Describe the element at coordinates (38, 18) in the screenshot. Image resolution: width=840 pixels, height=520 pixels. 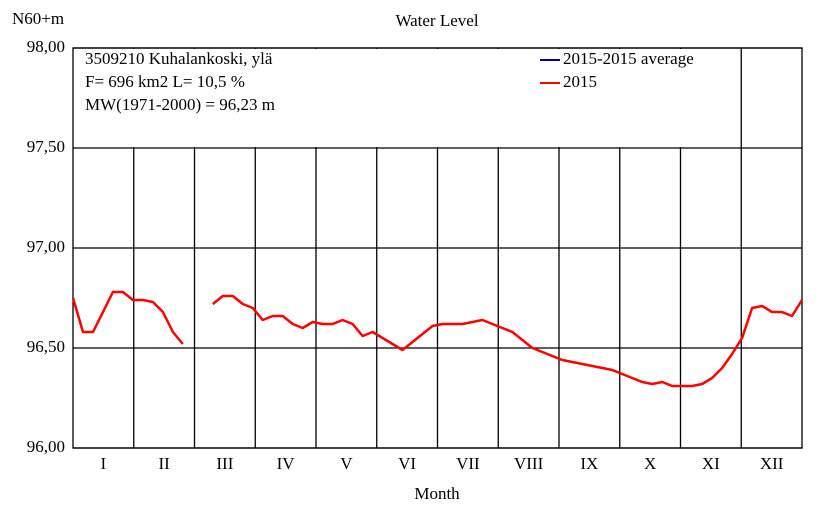
I see `y-axis-label: N60+m` at that location.